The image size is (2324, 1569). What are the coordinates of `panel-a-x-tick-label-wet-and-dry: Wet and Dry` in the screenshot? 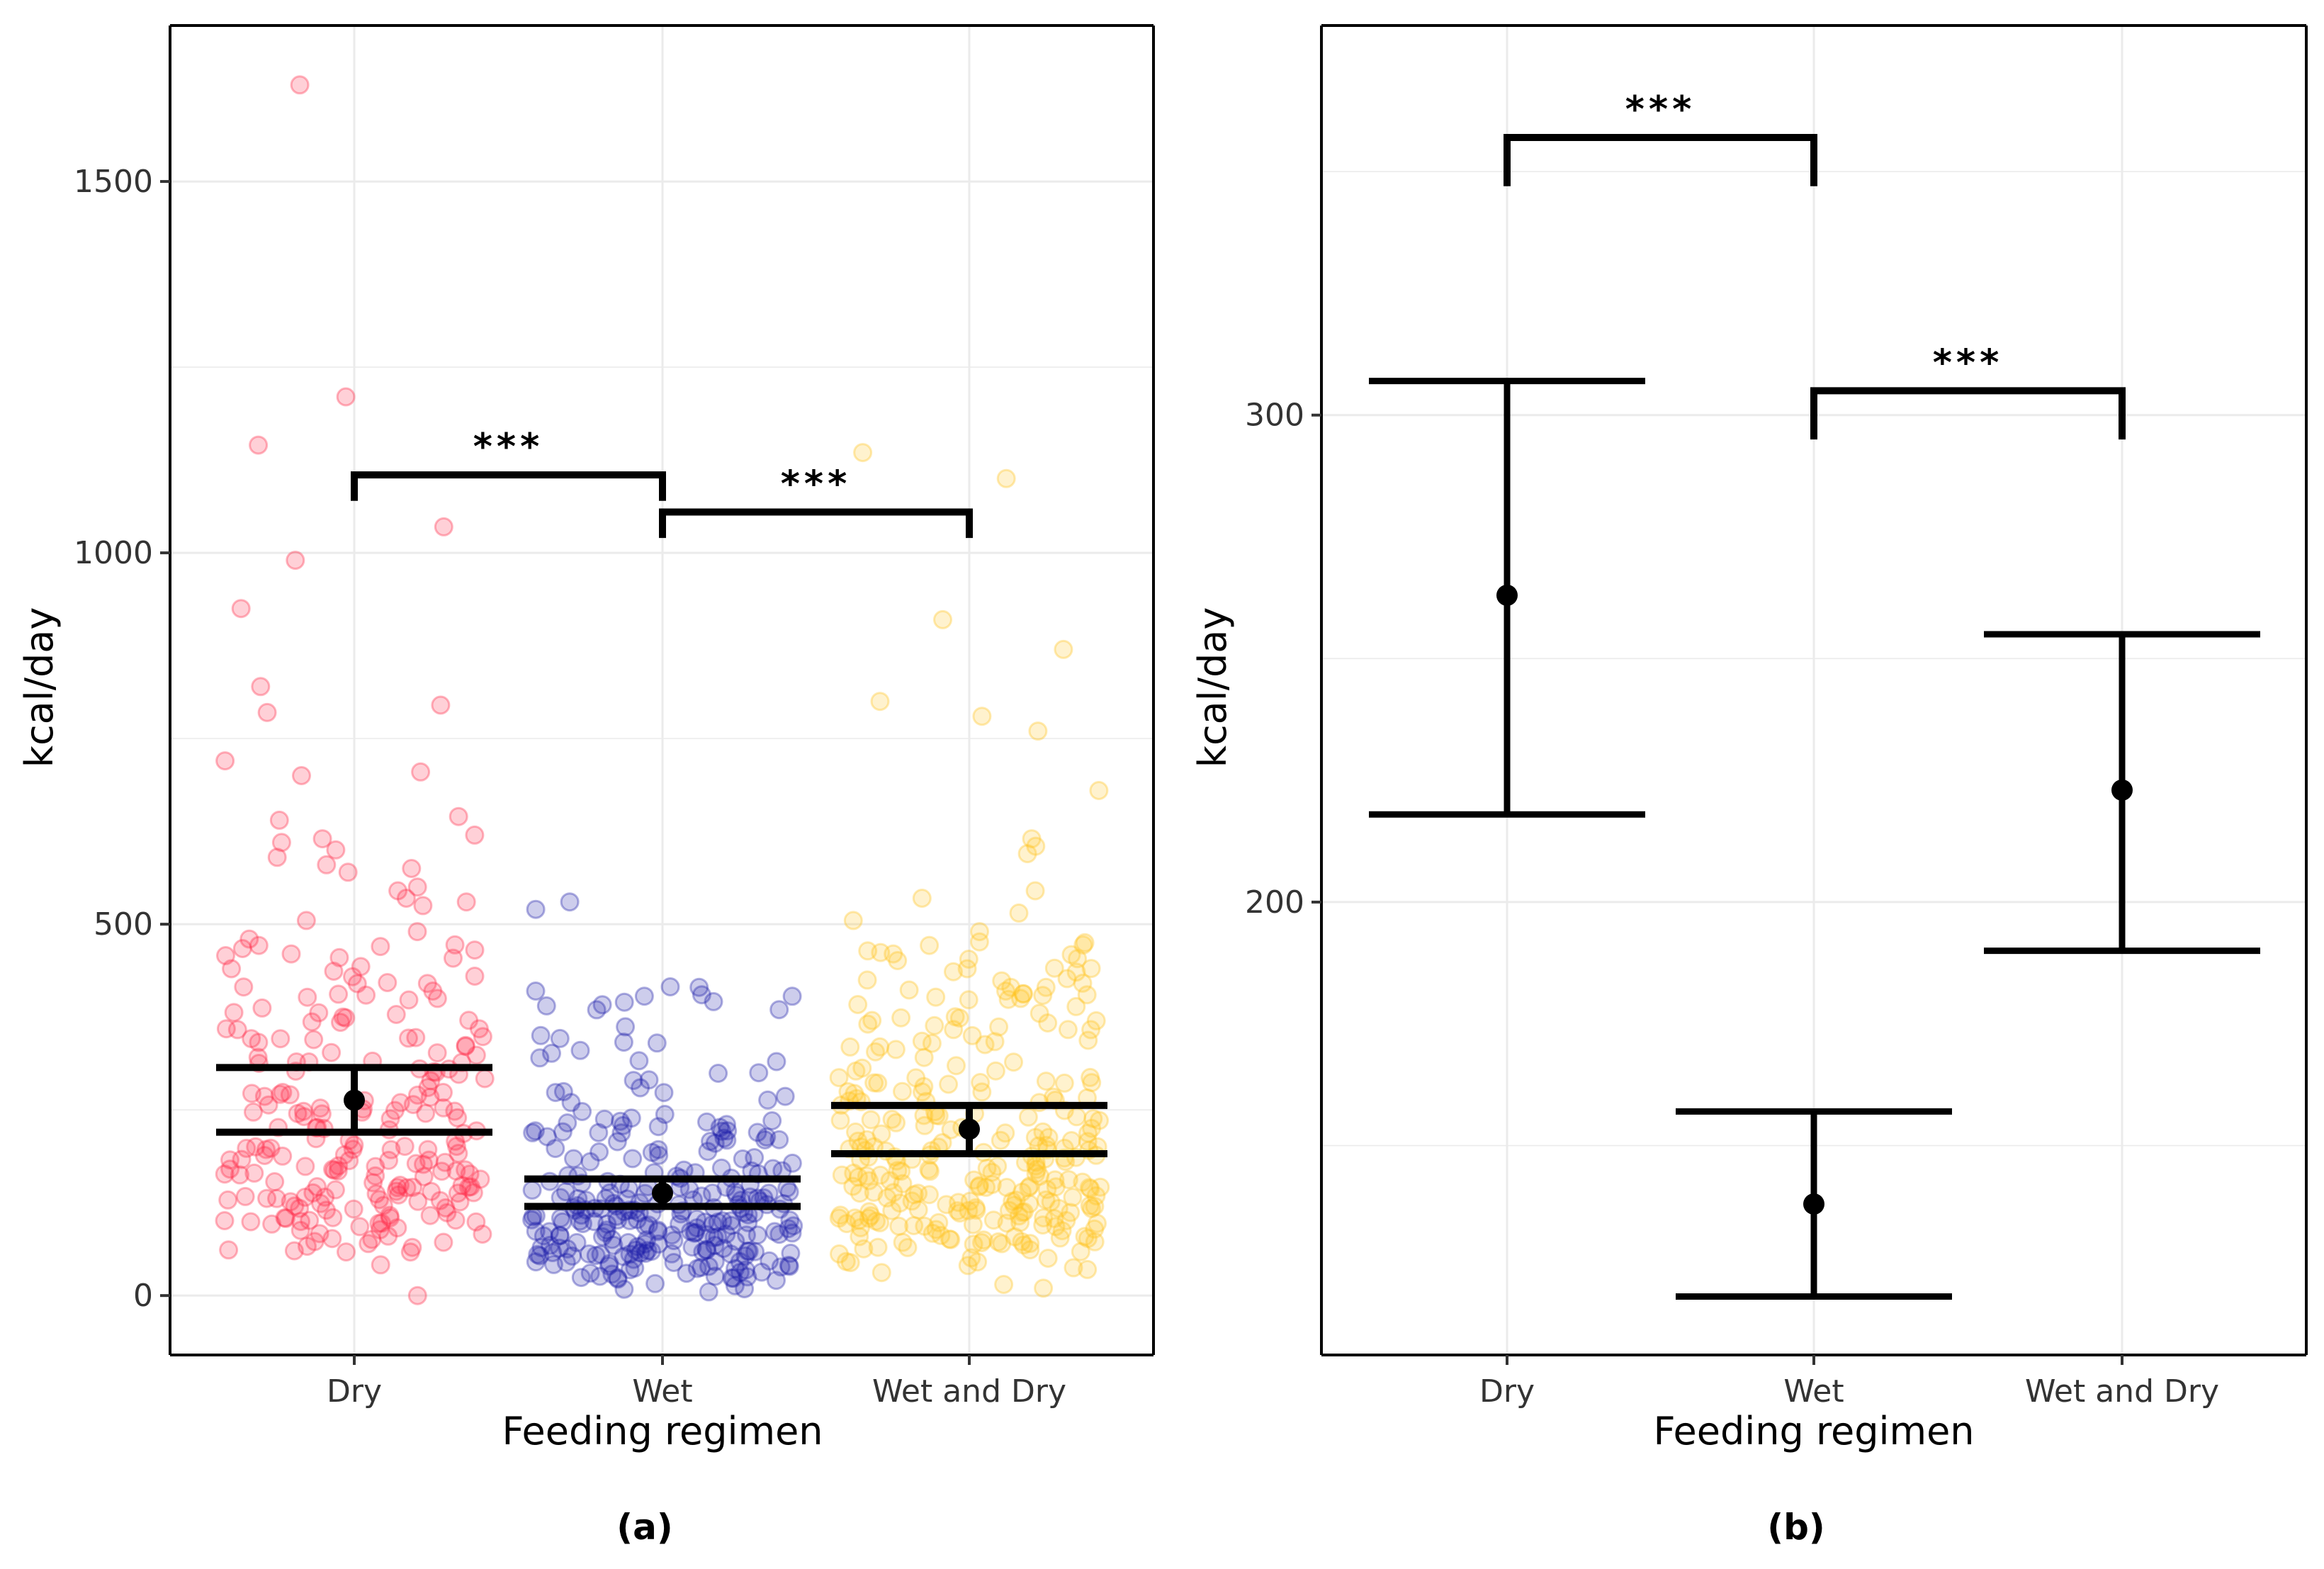 It's located at (969, 1391).